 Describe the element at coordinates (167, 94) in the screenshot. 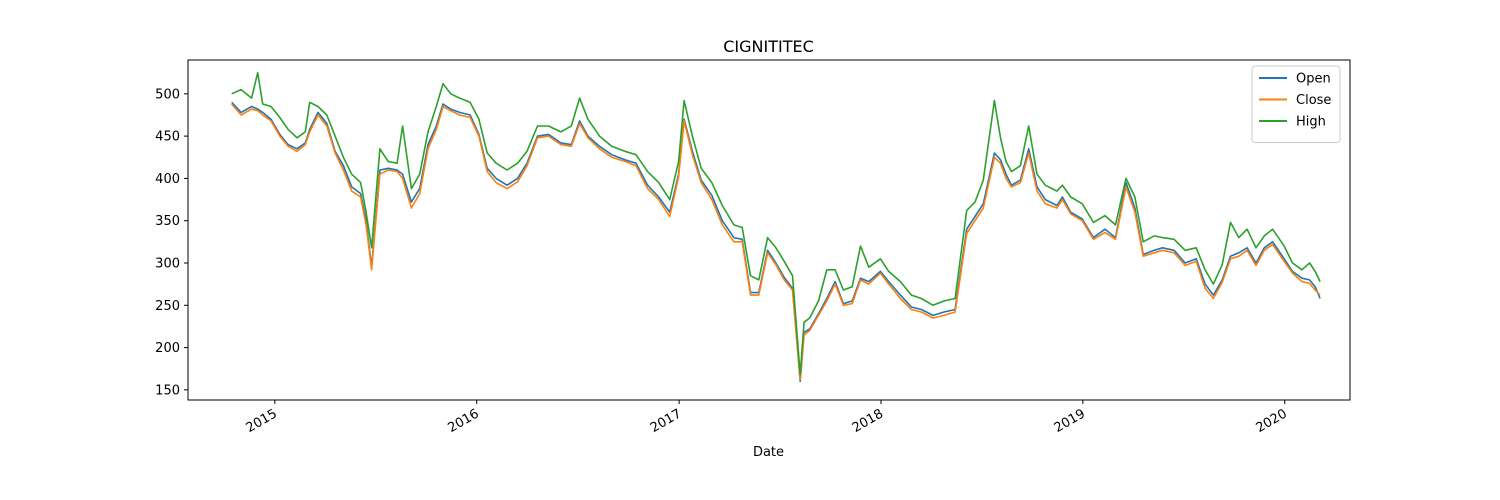

I see `y-tick-label: 500` at that location.